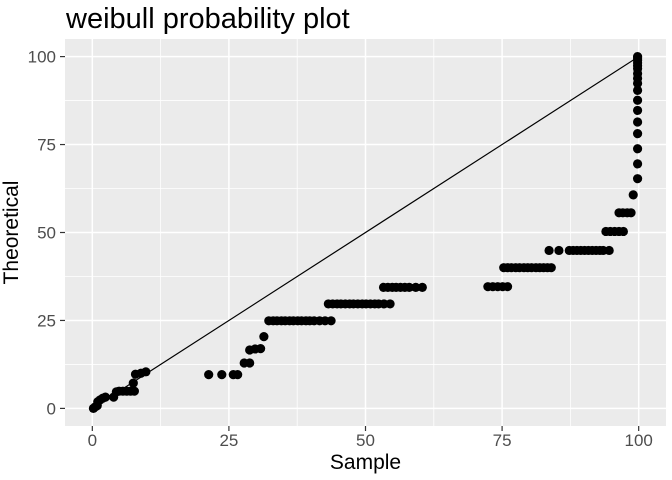  What do you see at coordinates (46, 145) in the screenshot?
I see `y-tick-label: 75` at bounding box center [46, 145].